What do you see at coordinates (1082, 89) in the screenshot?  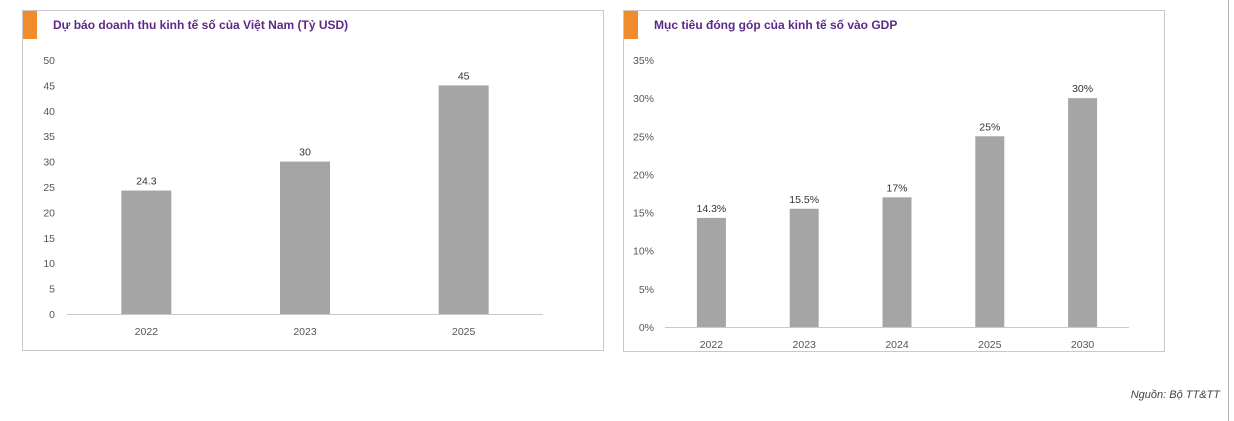 I see `data-label: 30%` at bounding box center [1082, 89].